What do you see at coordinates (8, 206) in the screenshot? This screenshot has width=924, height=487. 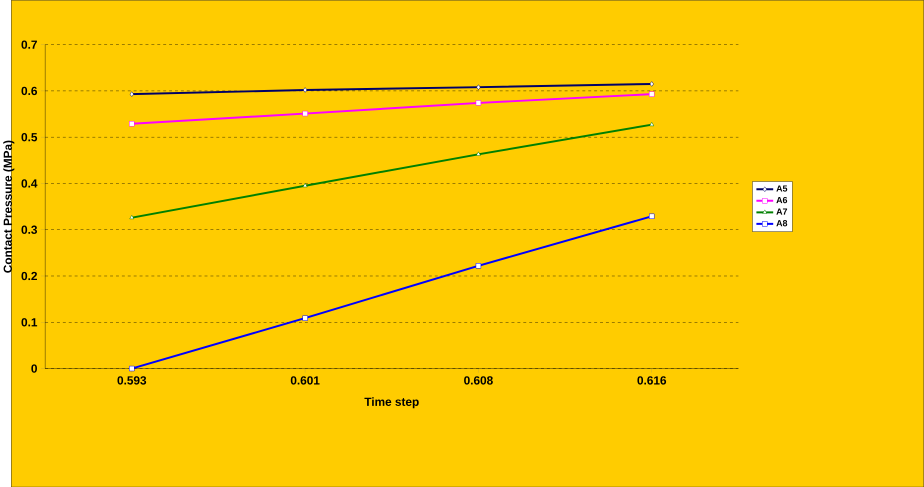 I see `y-axis-title: Contact Pressure (MPa)` at bounding box center [8, 206].